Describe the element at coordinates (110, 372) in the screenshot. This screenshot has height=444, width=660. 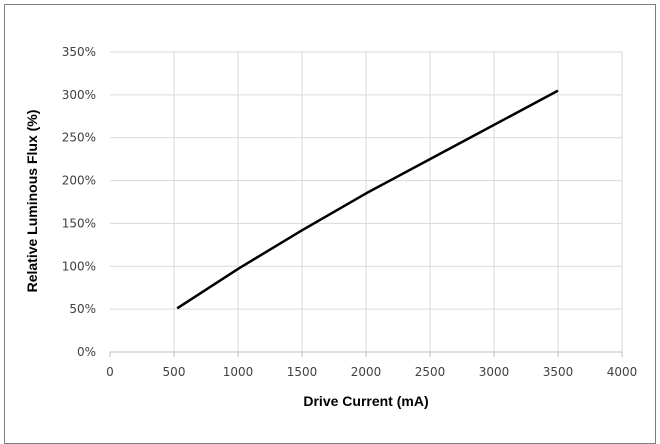
I see `x-tick-label: 0` at that location.